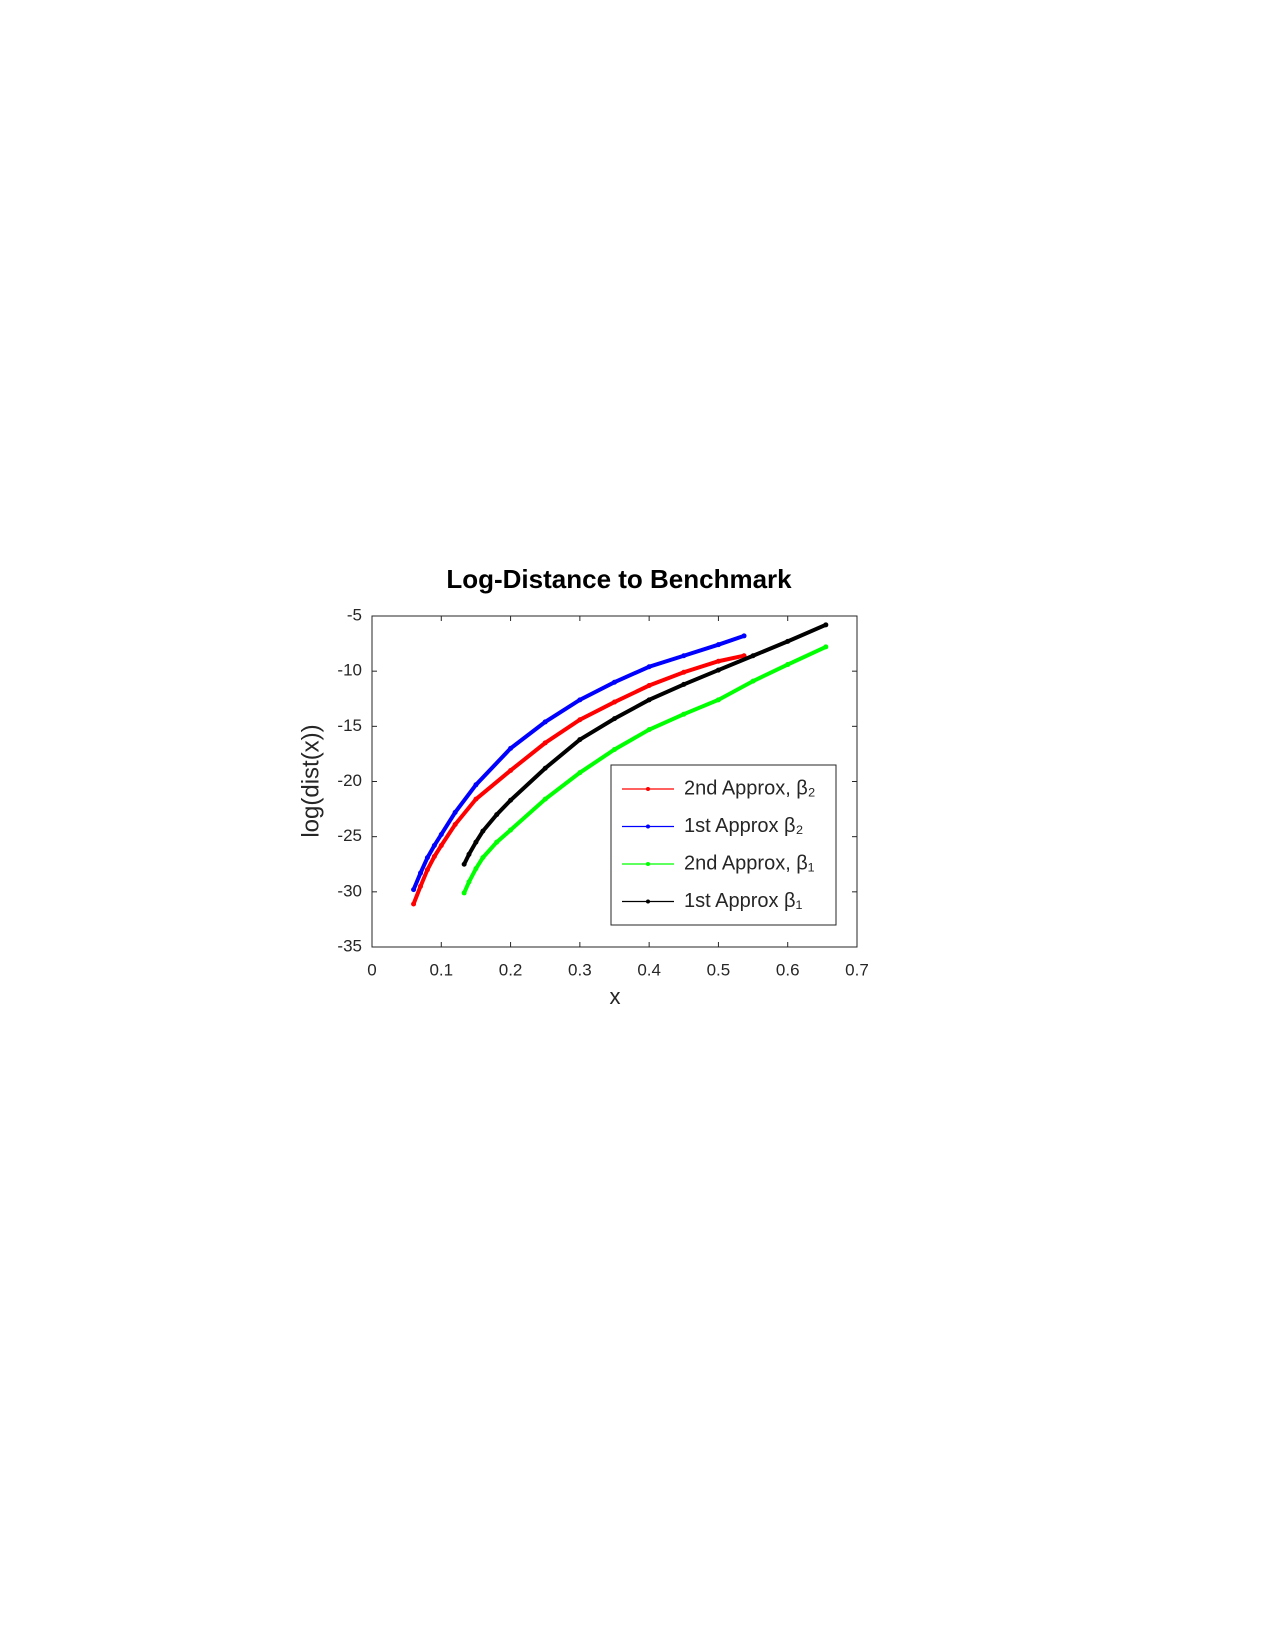  What do you see at coordinates (749, 863) in the screenshot?
I see `legend-label: 2nd Approx, β₁` at bounding box center [749, 863].